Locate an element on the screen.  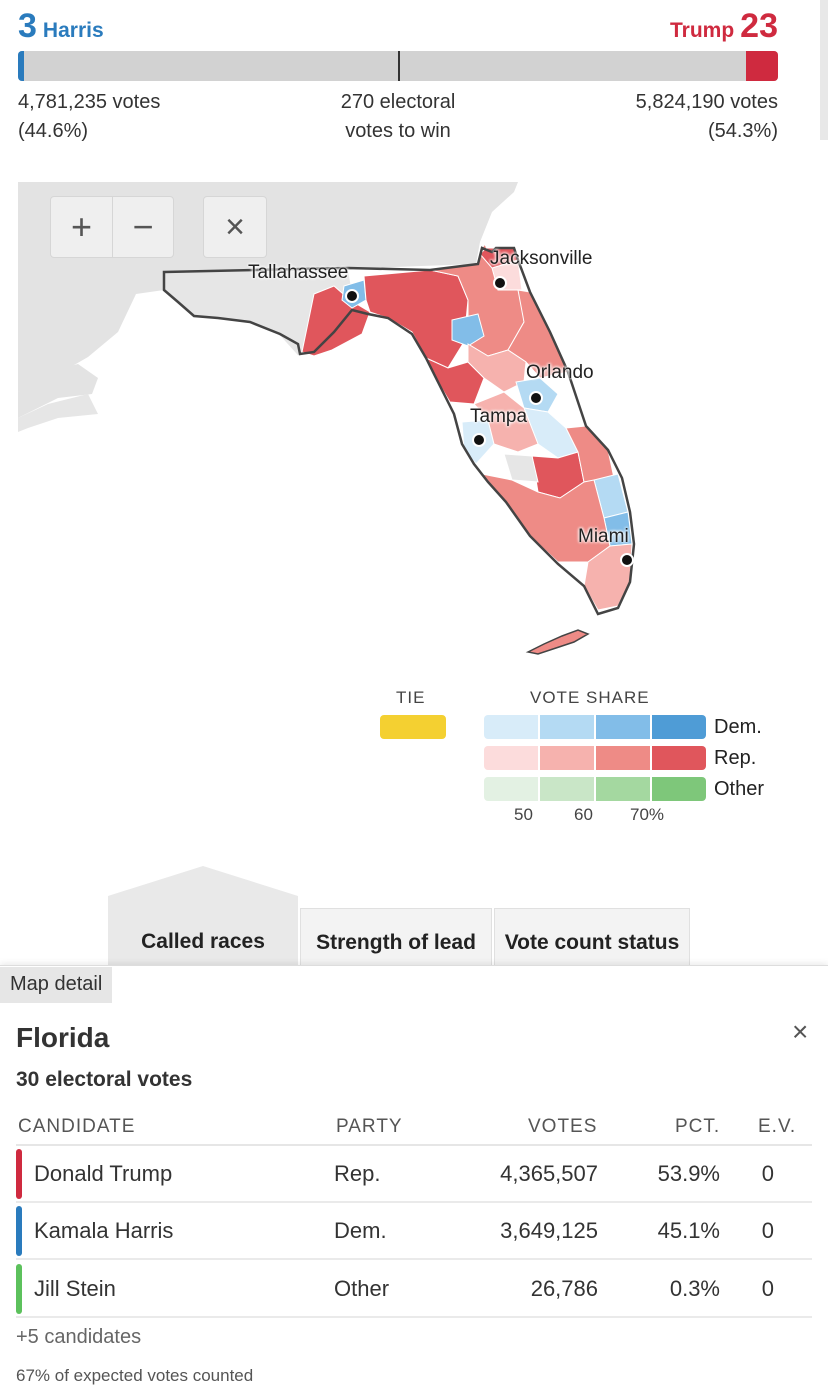
legend-rep-label: Rep. is located at coordinates (735, 758).